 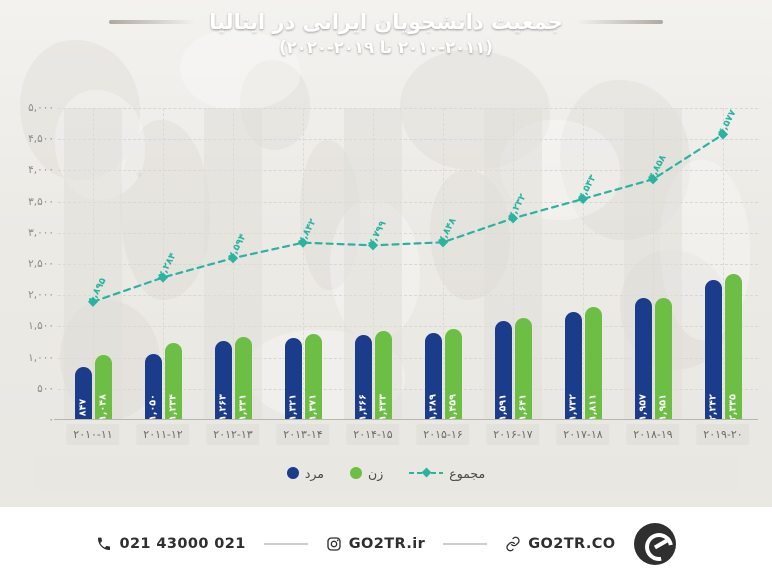 I want to click on footer-phone-text: 021 43000 021, so click(x=182, y=544).